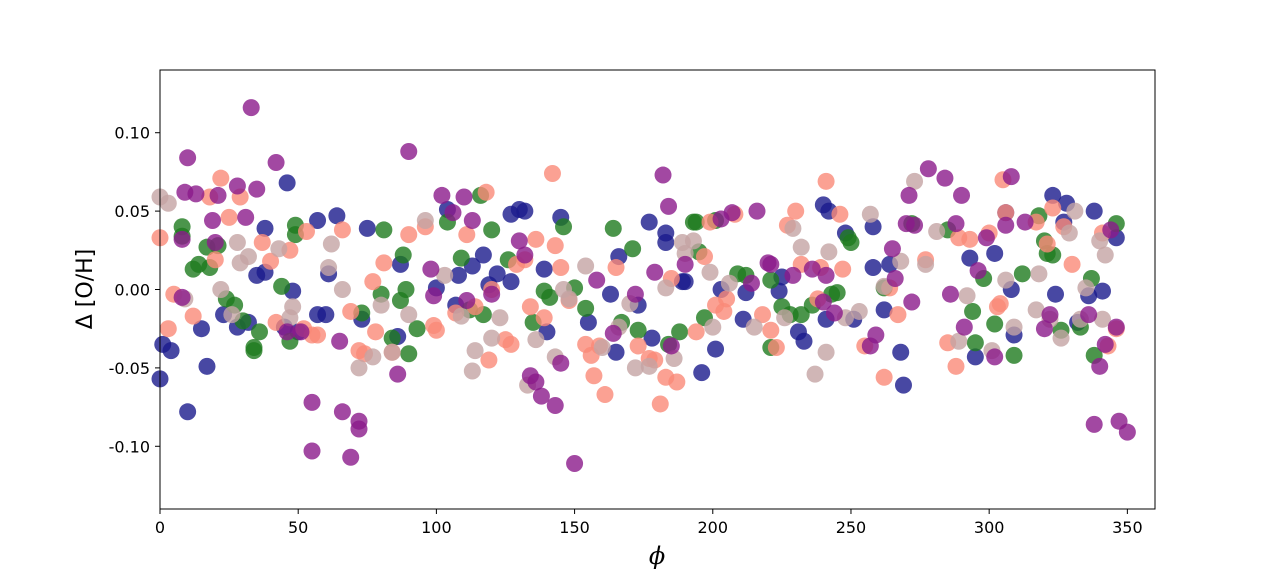  What do you see at coordinates (574, 527) in the screenshot?
I see `x-tick-label: 150` at bounding box center [574, 527].